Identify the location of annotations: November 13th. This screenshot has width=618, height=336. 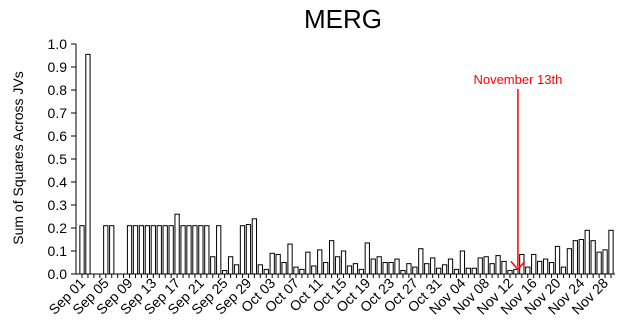
(517, 171).